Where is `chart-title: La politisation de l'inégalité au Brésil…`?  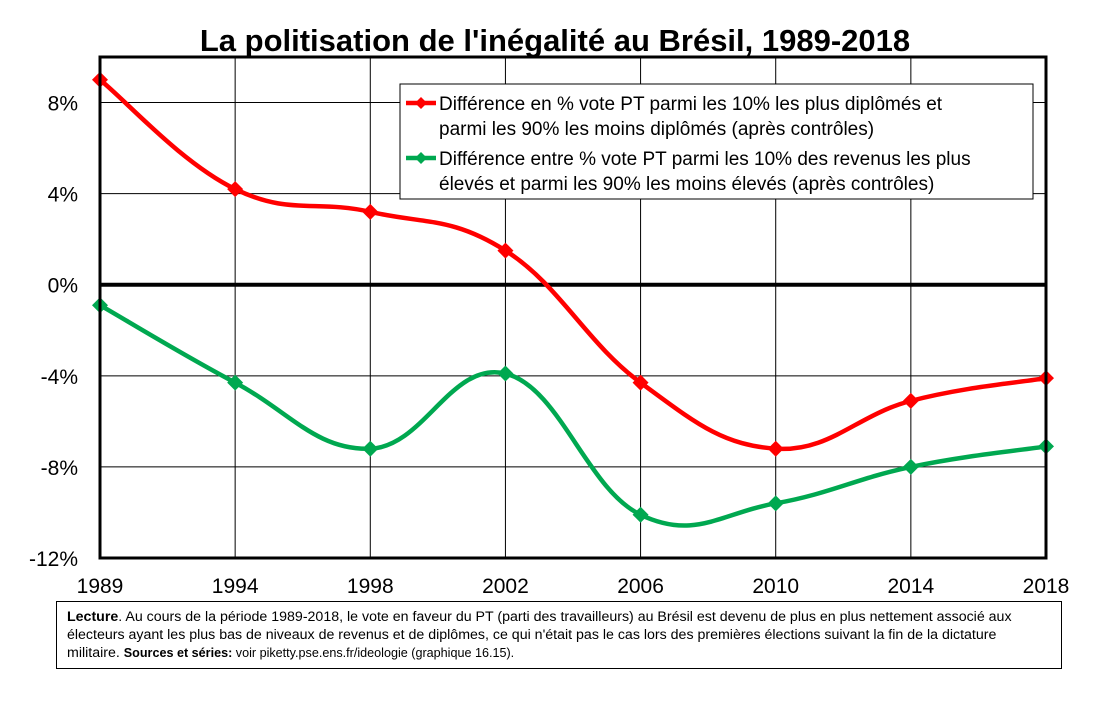 chart-title: La politisation de l'inégalité au Brésil… is located at coordinates (555, 40).